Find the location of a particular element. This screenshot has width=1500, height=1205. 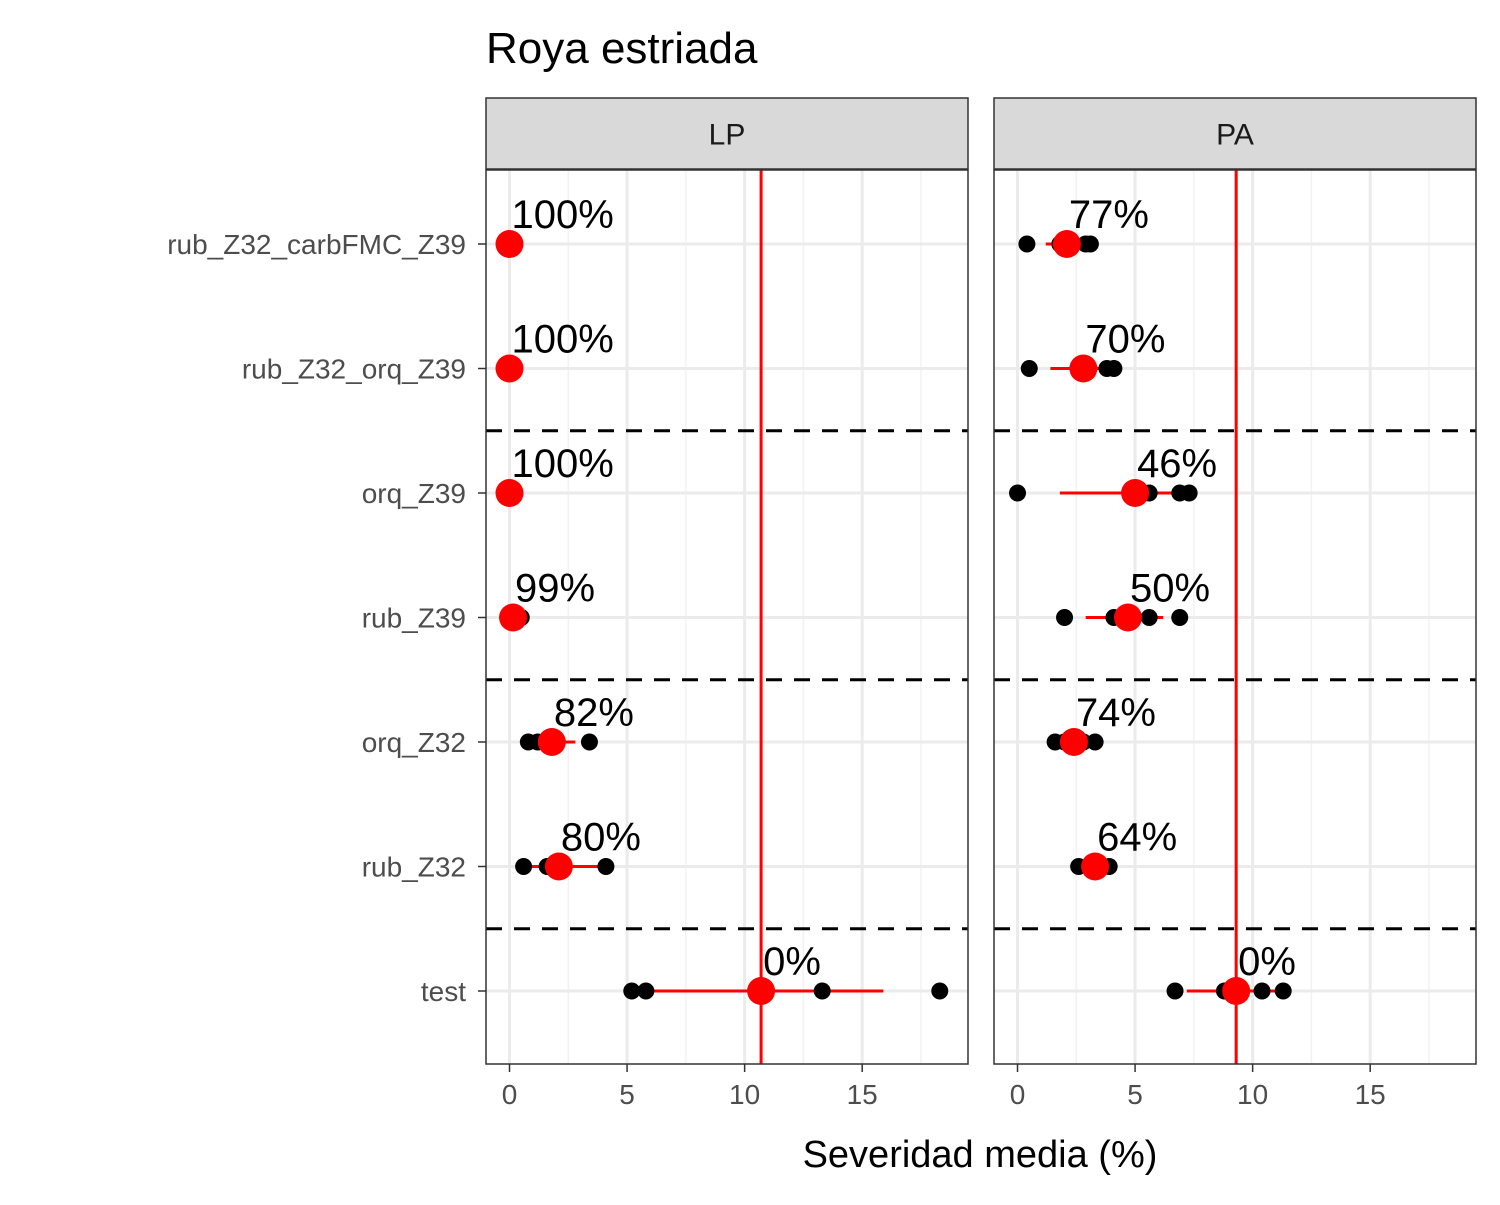

y-tick-label: rub_Z32 is located at coordinates (414, 867).